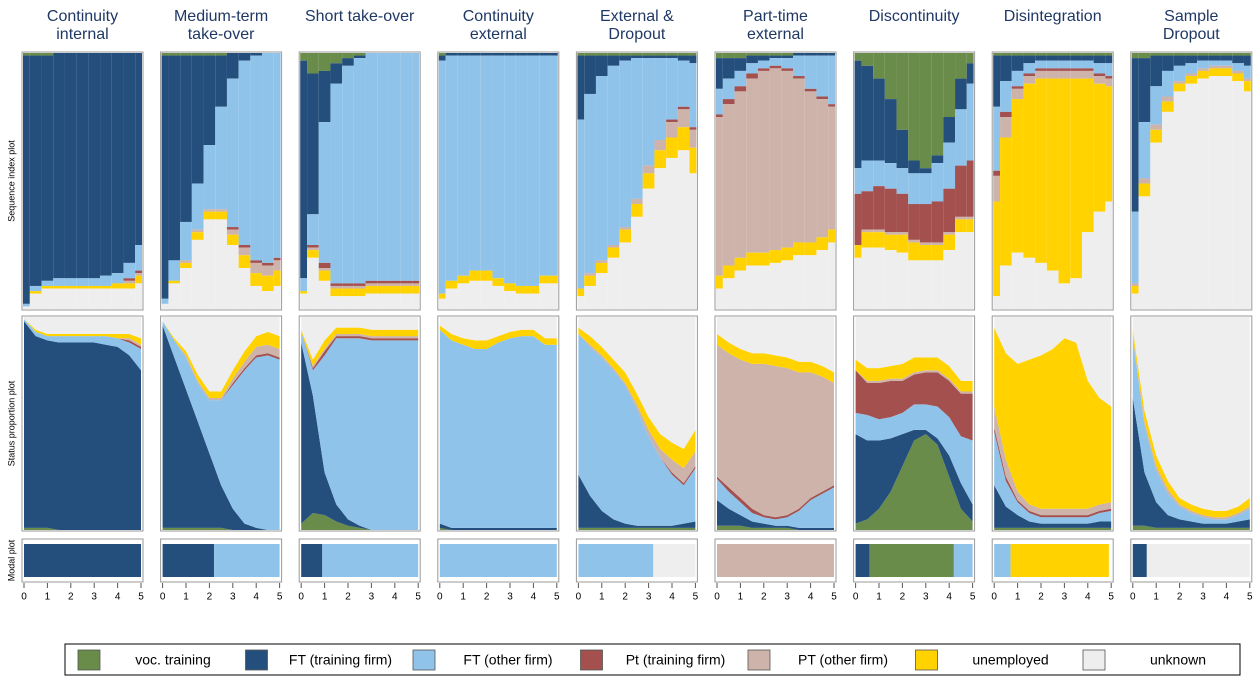 The image size is (1253, 676). I want to click on x-tick-label: 1, so click(186, 597).